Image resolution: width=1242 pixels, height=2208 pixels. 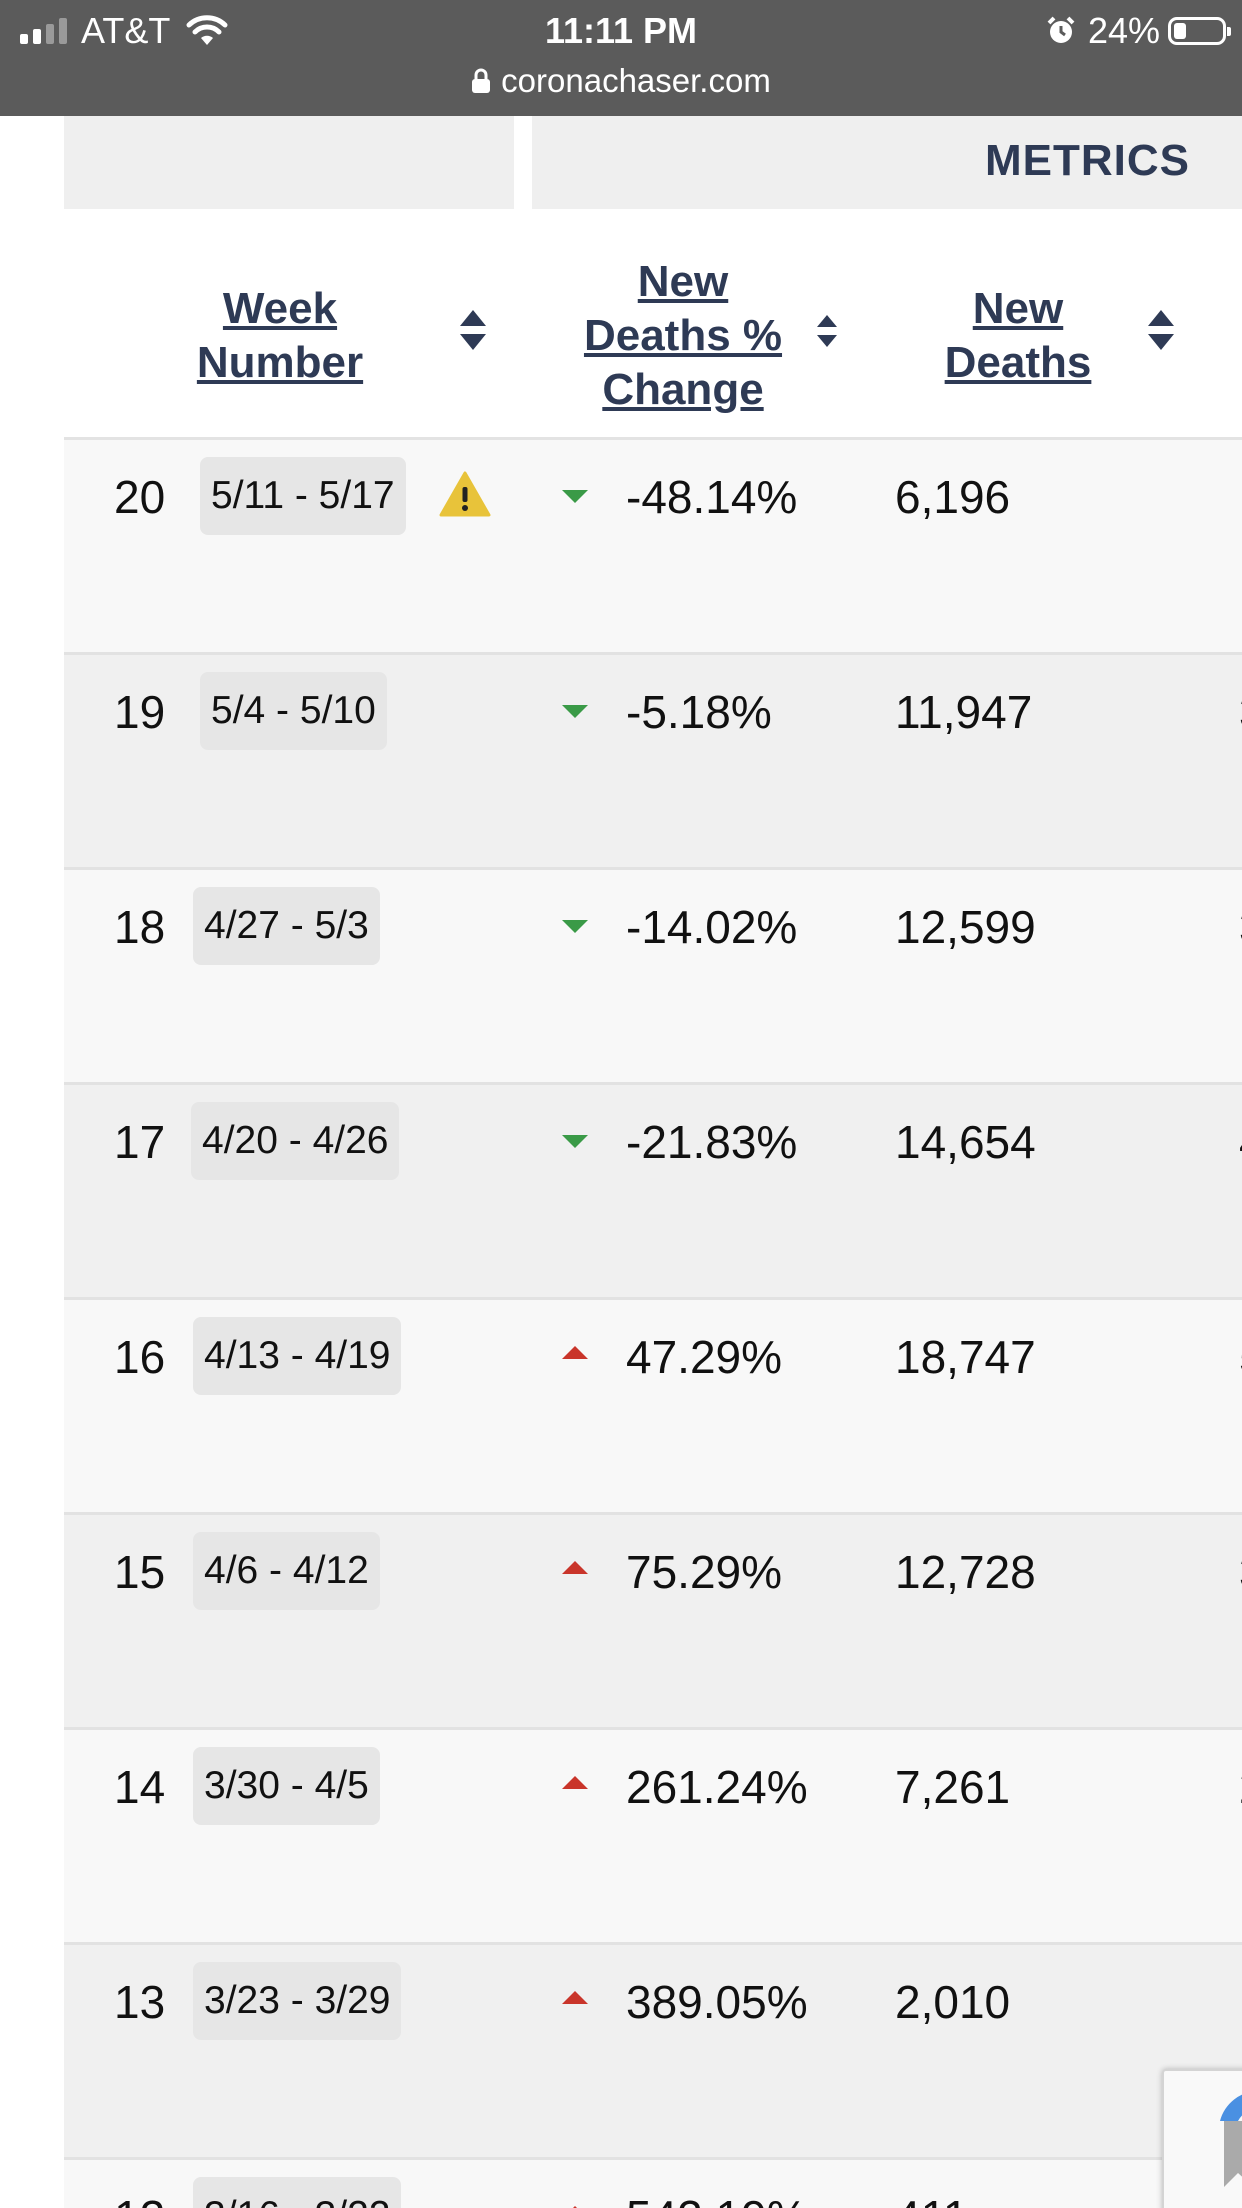 I want to click on table-row: 19 5/4 - 5/10 -5.18% 11,947 3, so click(x=653, y=762).